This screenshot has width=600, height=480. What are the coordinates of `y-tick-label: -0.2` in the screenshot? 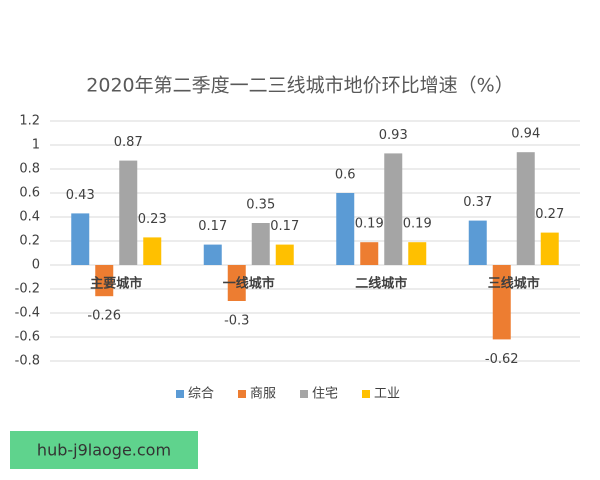 It's located at (27, 289).